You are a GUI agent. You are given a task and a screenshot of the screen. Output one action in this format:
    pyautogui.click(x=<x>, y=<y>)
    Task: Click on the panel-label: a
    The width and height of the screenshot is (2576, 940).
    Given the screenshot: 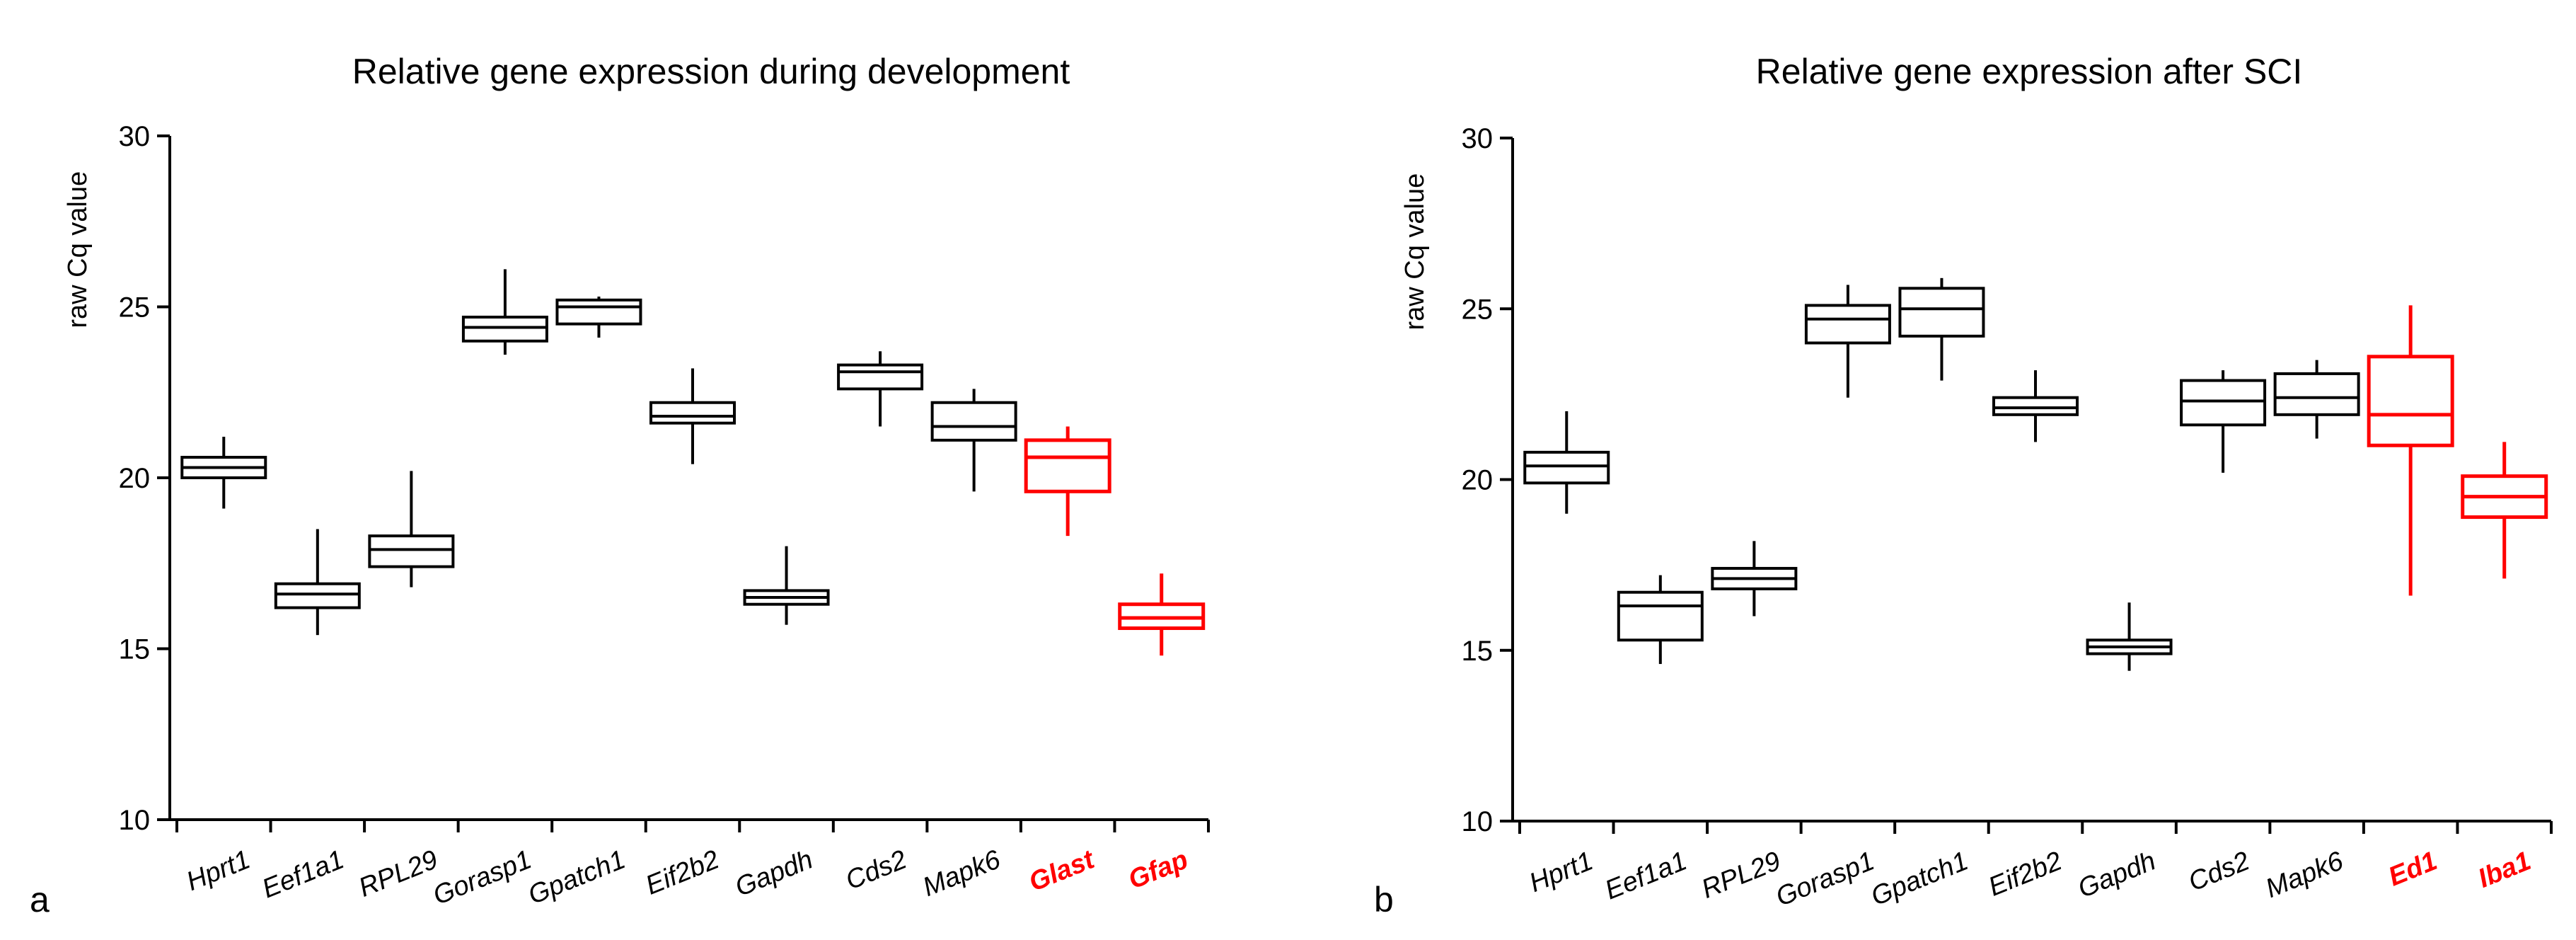 What is the action you would take?
    pyautogui.click(x=40, y=900)
    